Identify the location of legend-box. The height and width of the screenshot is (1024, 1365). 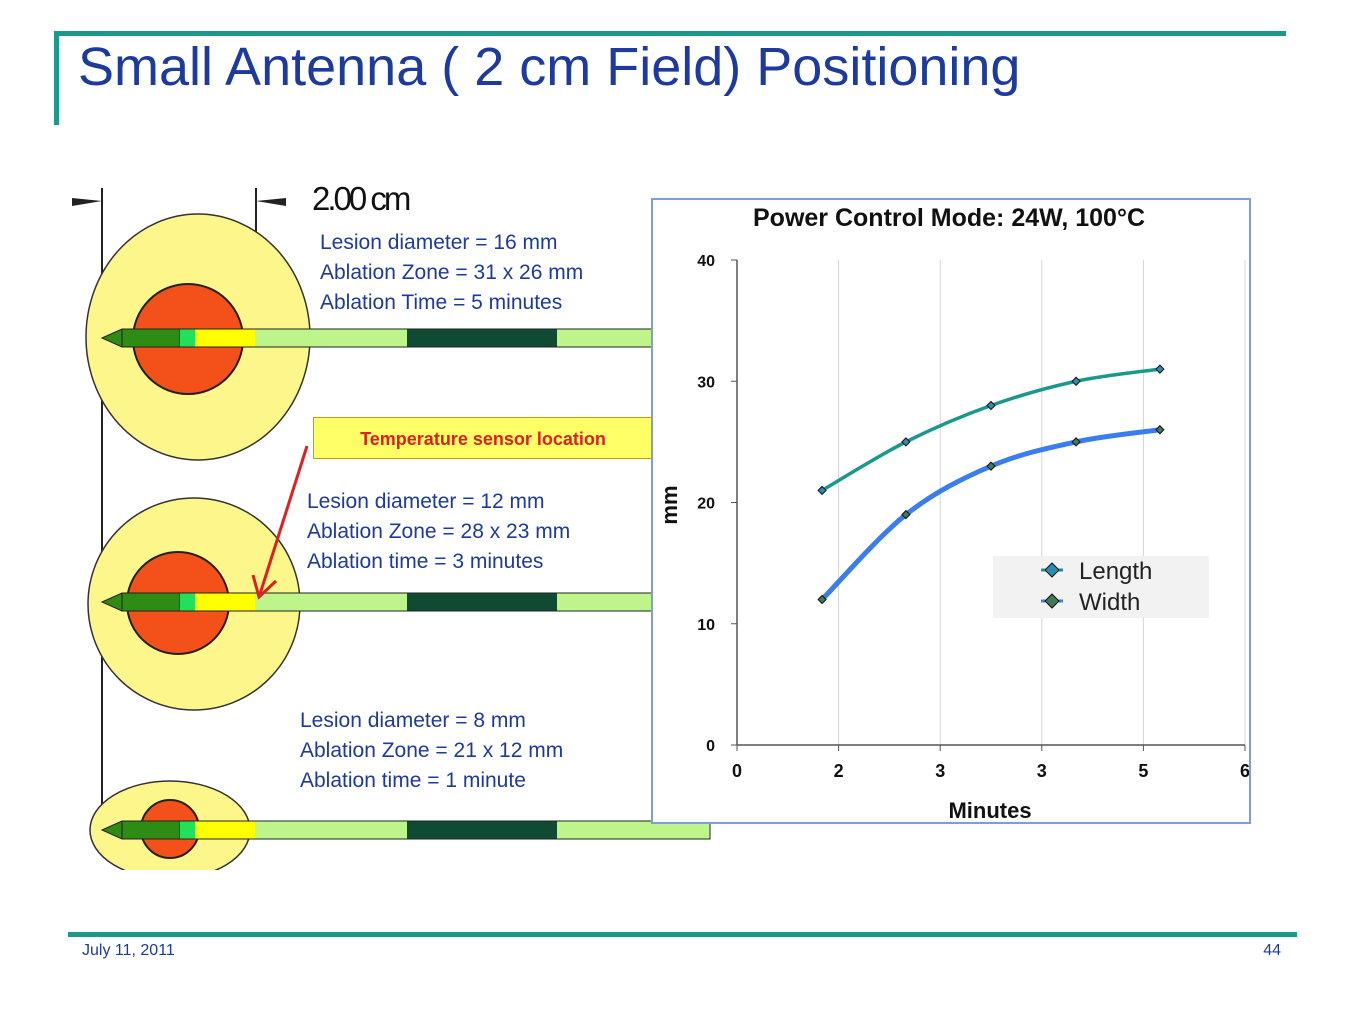
(1101, 587).